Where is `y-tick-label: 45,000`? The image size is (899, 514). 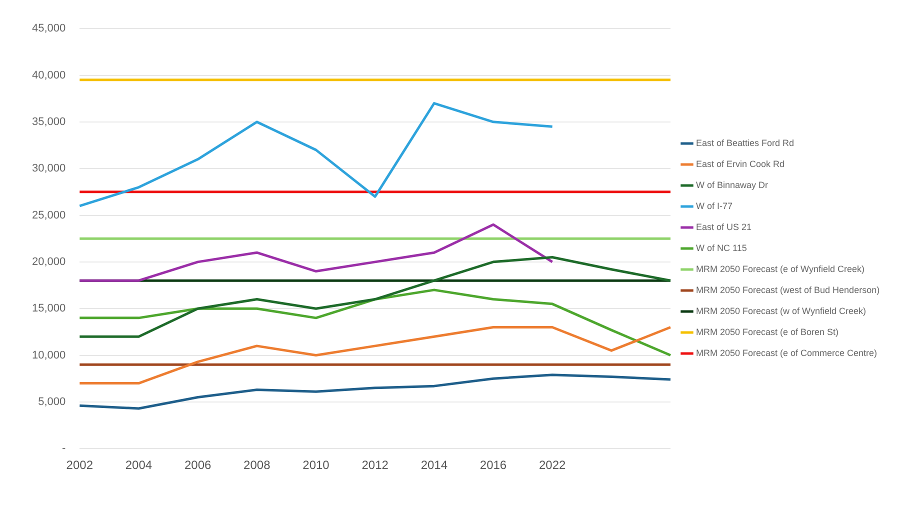 y-tick-label: 45,000 is located at coordinates (49, 28).